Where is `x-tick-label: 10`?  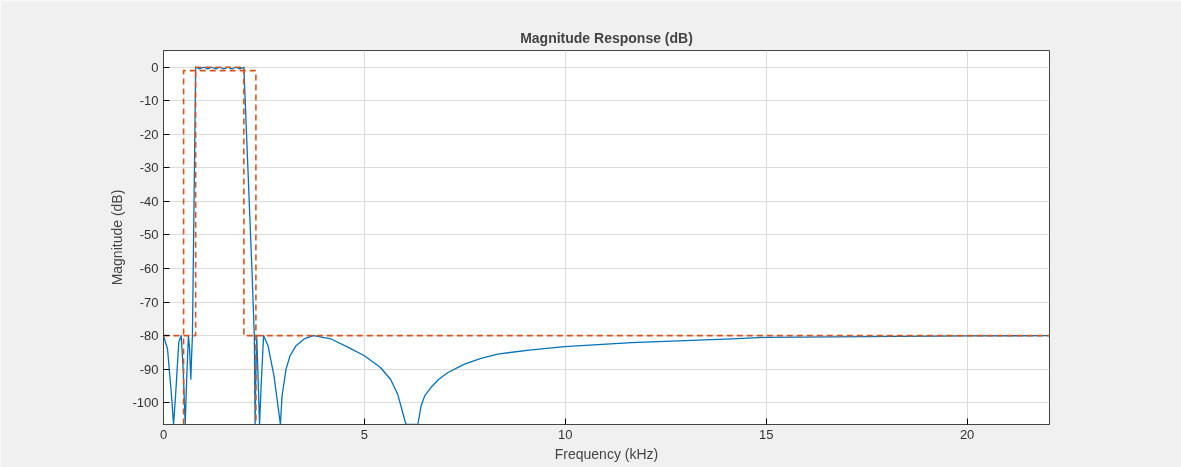
x-tick-label: 10 is located at coordinates (565, 434).